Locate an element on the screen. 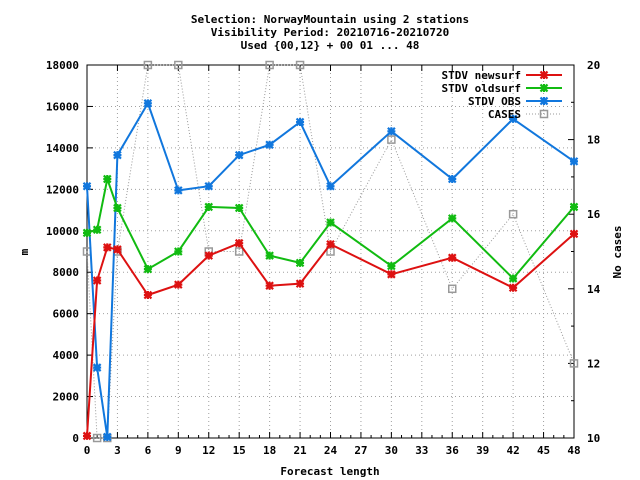 The height and width of the screenshot is (480, 640). y-tick-label: 2000 is located at coordinates (66, 397).